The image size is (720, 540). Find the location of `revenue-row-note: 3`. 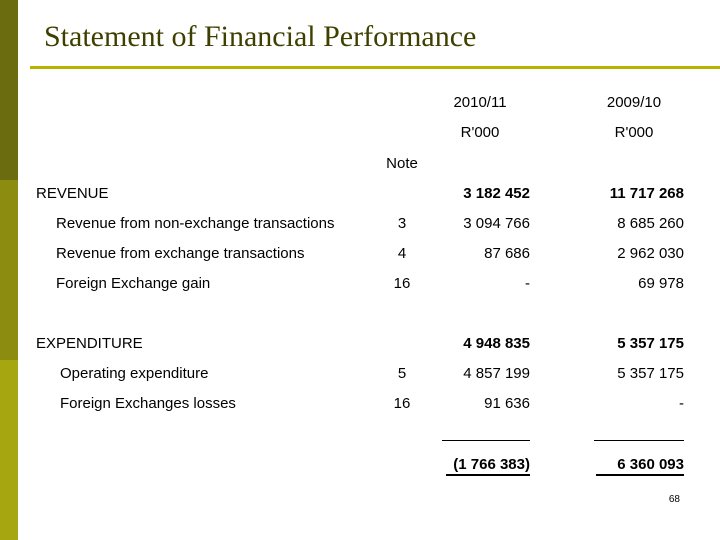

revenue-row-note: 3 is located at coordinates (402, 223).